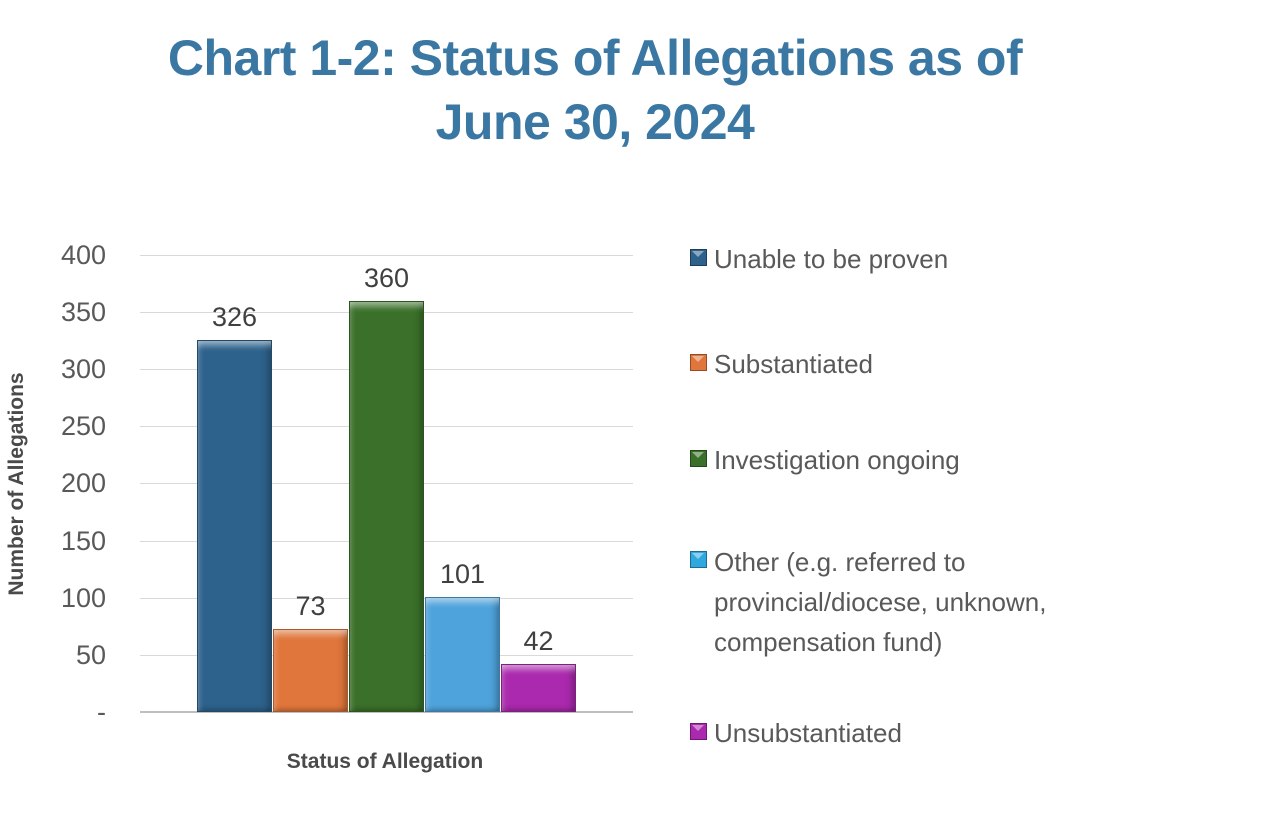 This screenshot has width=1282, height=834. I want to click on y-tick-300: 300, so click(83, 369).